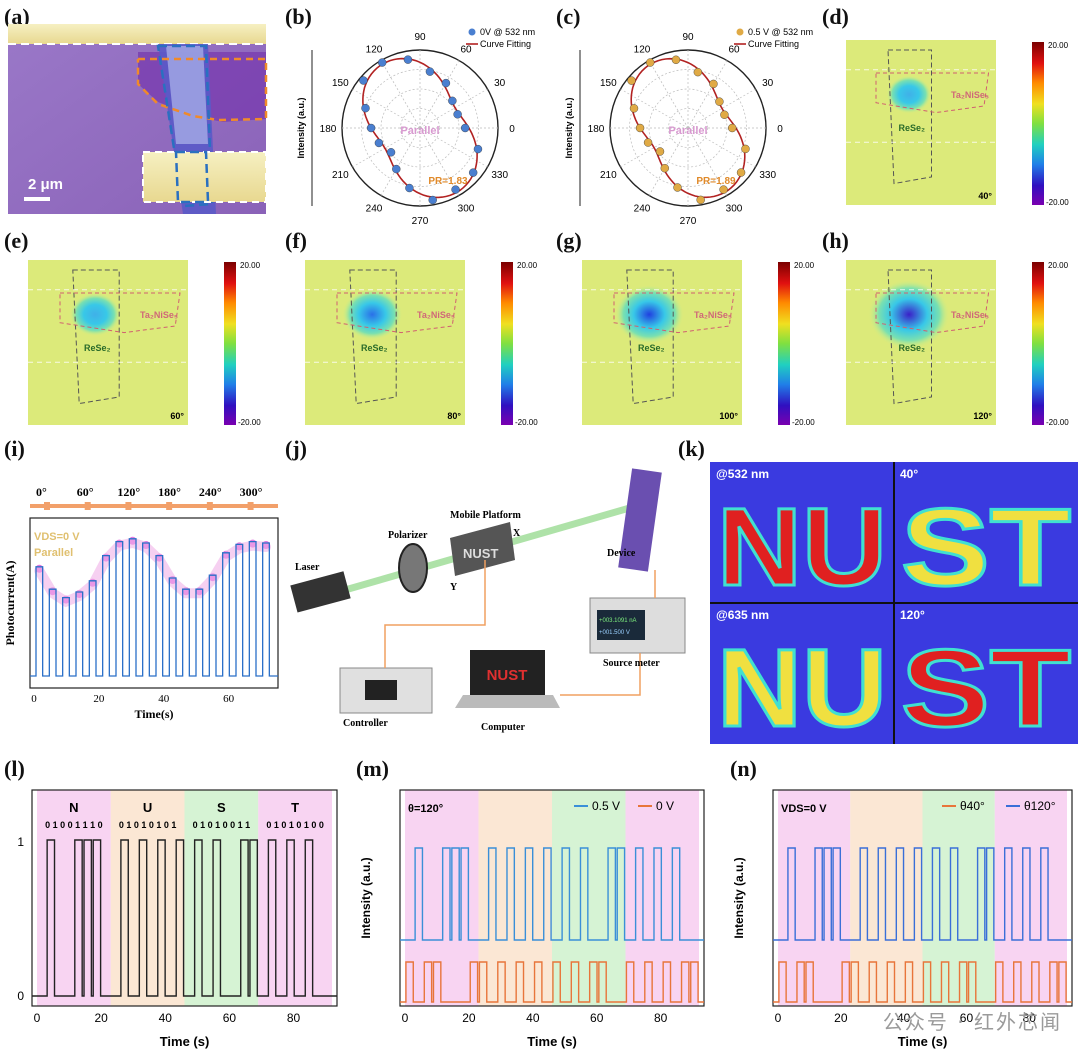 The height and width of the screenshot is (1061, 1080). I want to click on polar-angle-label: 90, so click(420, 37).